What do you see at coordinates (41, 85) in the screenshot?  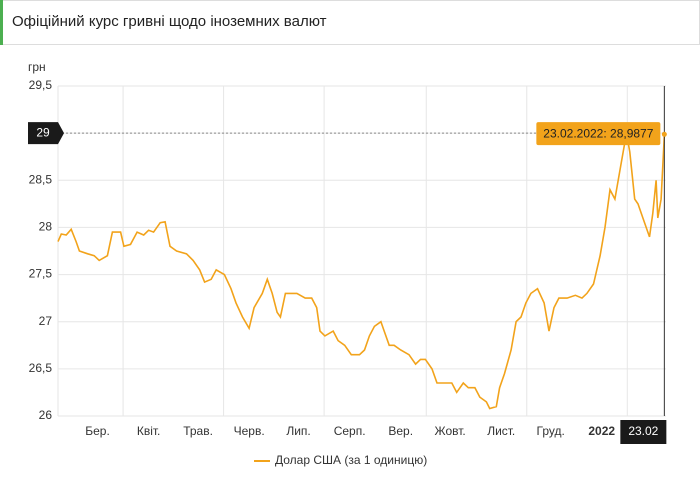 I see `y-tick-label: 29,5` at bounding box center [41, 85].